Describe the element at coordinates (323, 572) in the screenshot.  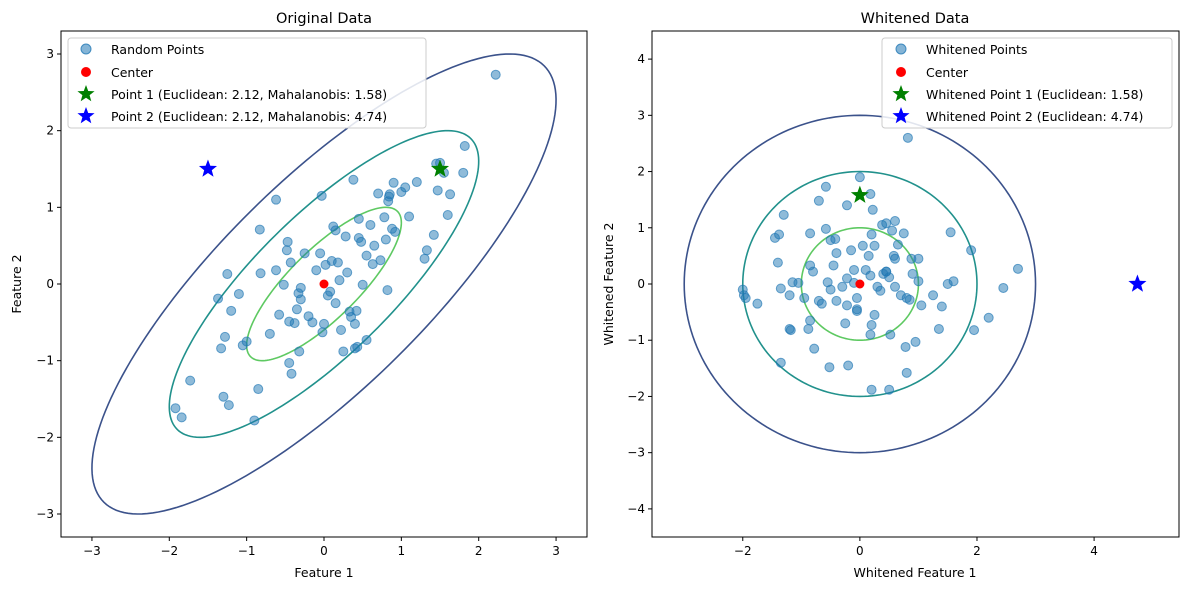
I see `x-axis-label: Feature 1` at that location.